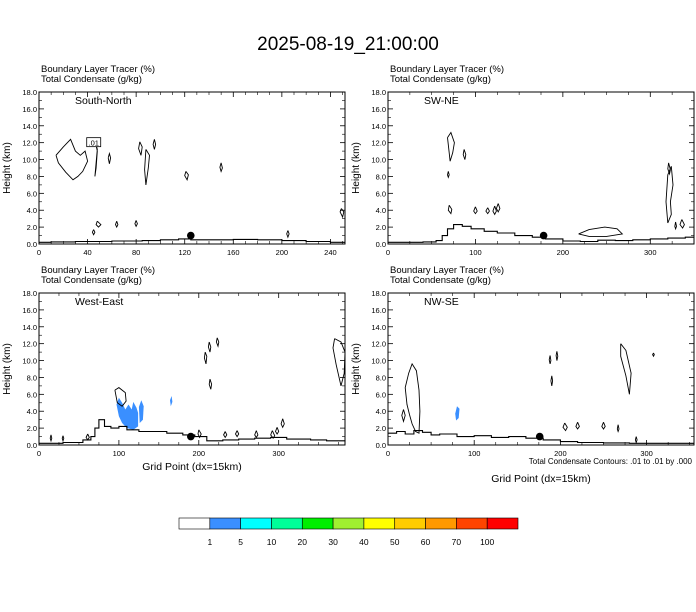  Describe the element at coordinates (457, 542) in the screenshot. I see `colorbar-label: 70` at that location.